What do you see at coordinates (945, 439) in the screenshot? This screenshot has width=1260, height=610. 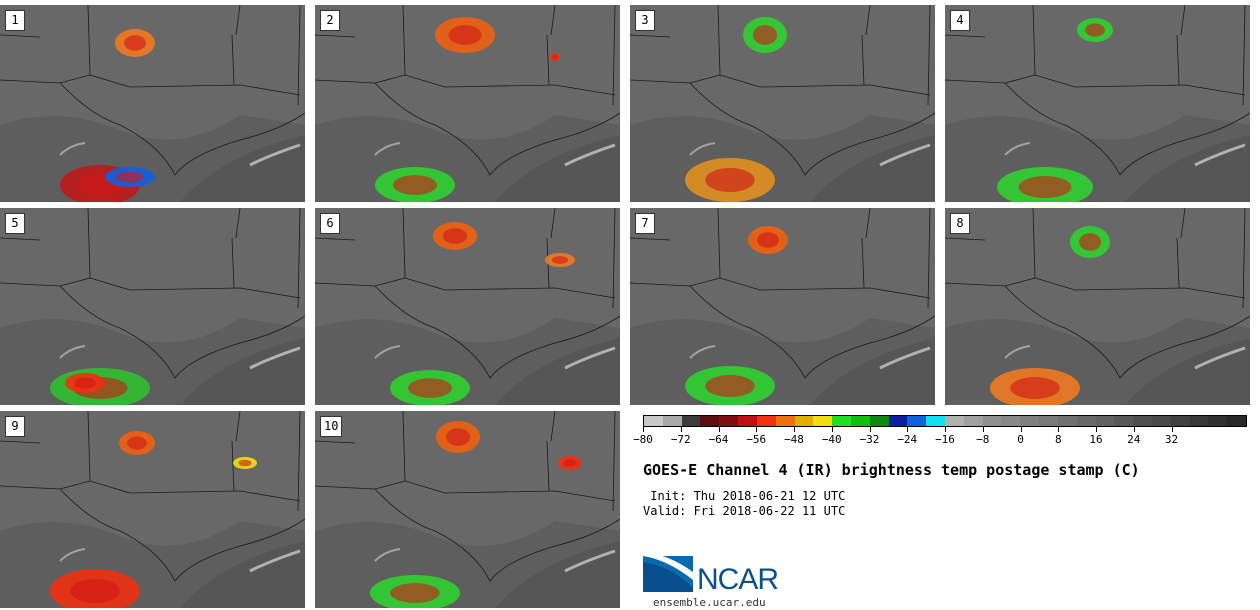 I see `colorbar-tick-label: −16` at bounding box center [945, 439].